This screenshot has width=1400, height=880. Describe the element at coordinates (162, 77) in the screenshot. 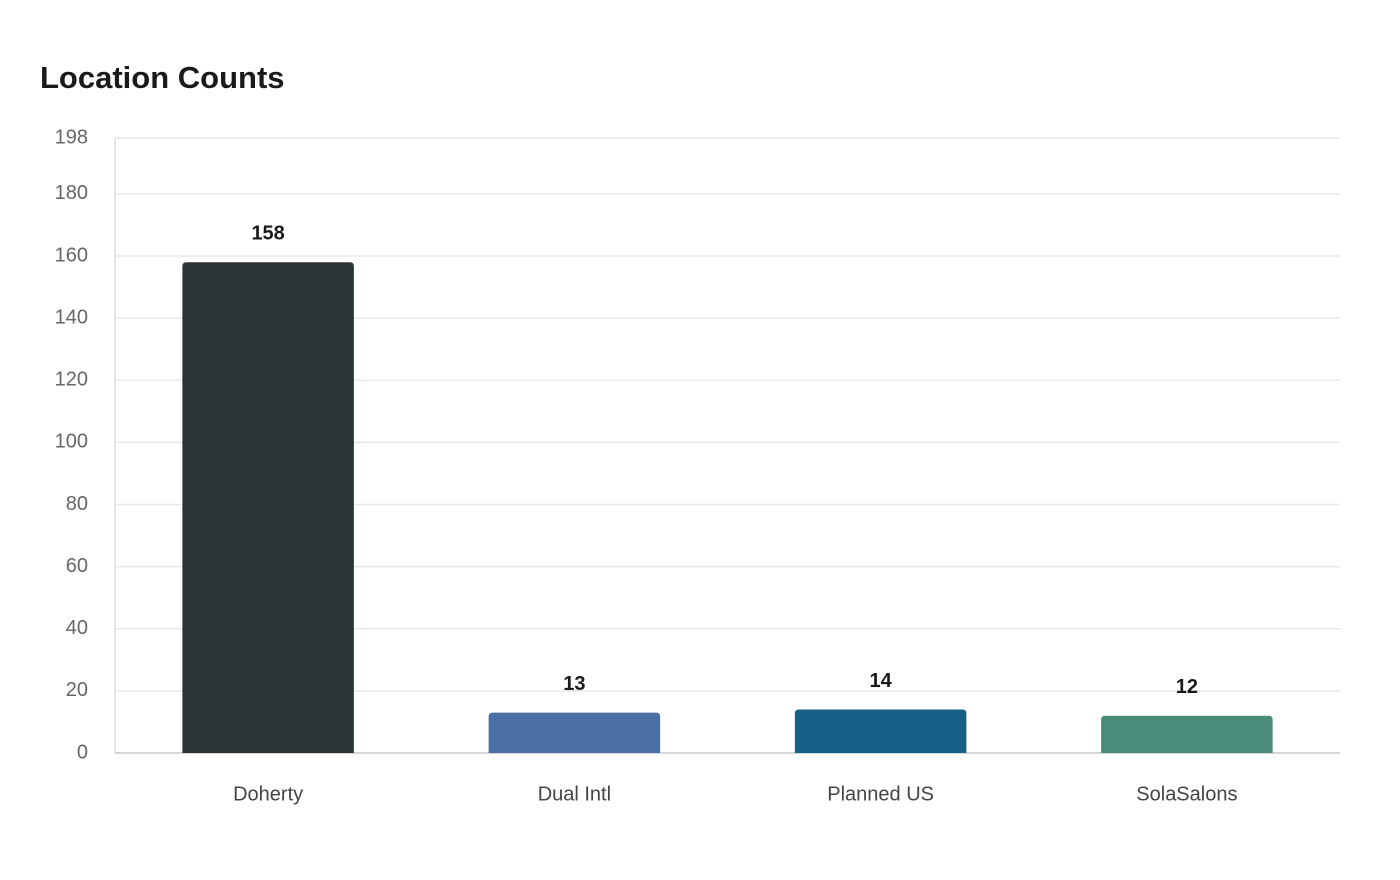

I see `chart-title: Location Counts` at that location.